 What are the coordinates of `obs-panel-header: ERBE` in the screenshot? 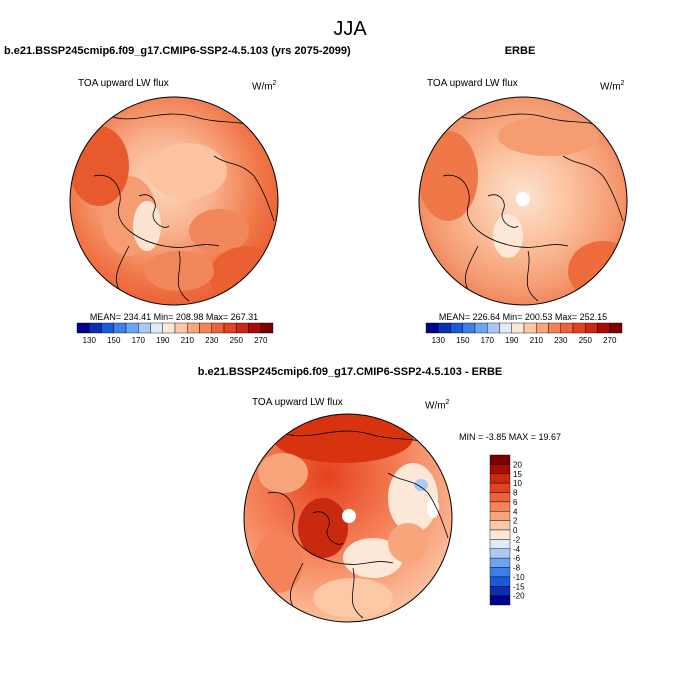 It's located at (520, 51).